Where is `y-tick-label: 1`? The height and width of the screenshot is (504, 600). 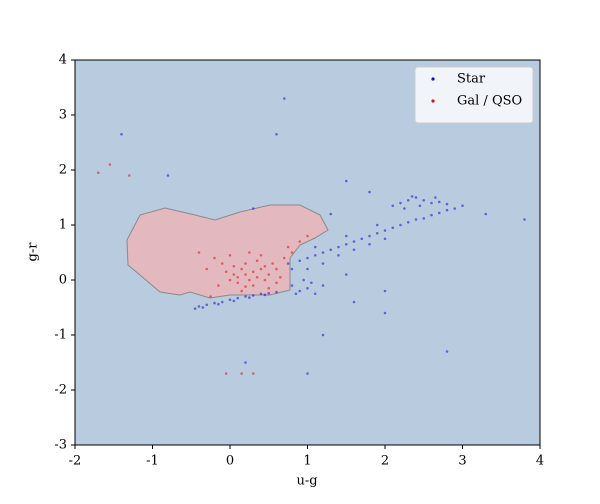
y-tick-label: 1 is located at coordinates (63, 225).